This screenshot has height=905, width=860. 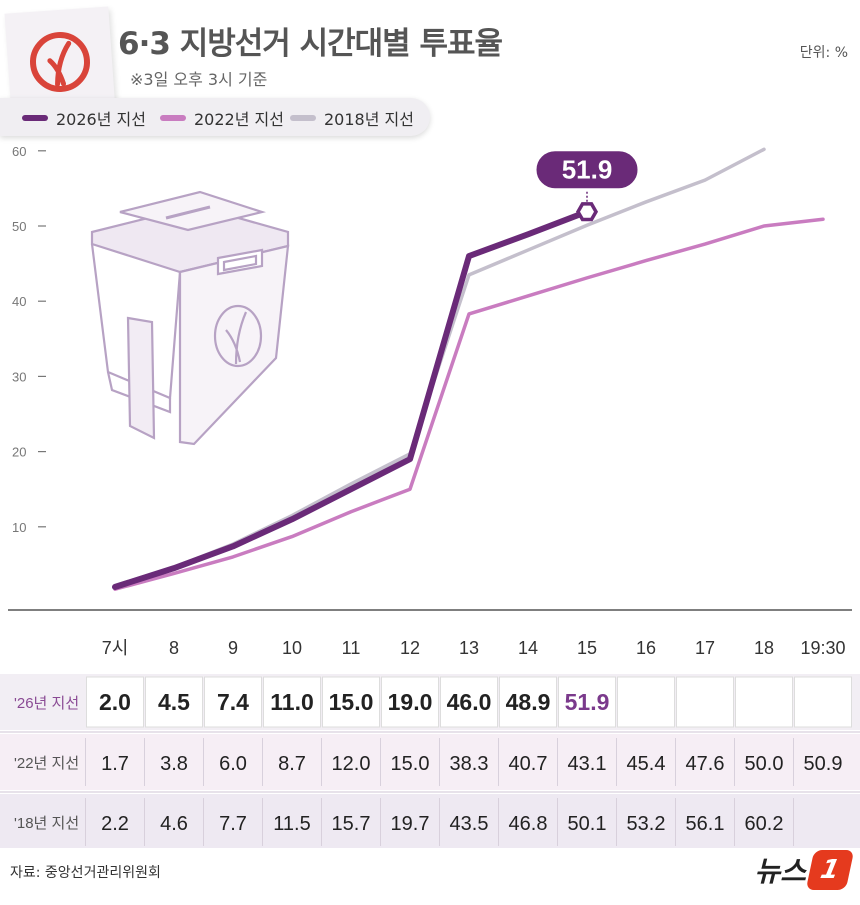 I want to click on table-cell-value: 19.0, so click(x=410, y=702).